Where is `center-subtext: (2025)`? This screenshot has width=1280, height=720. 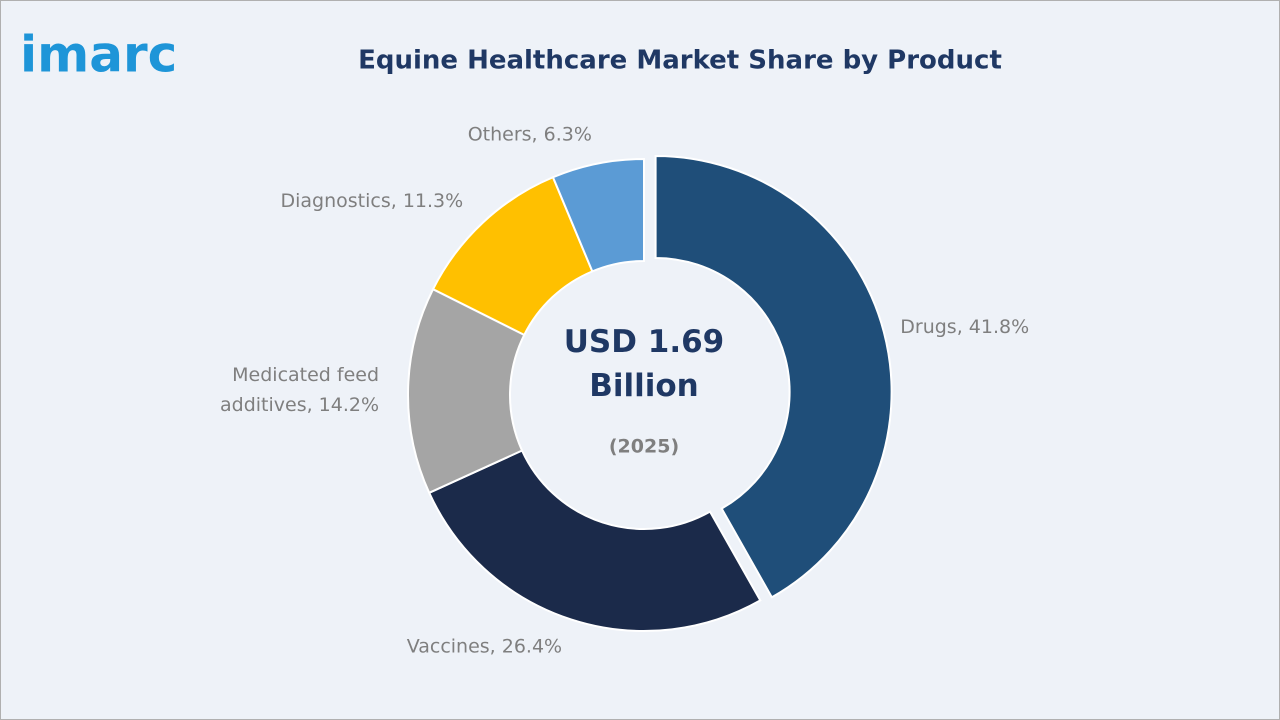 center-subtext: (2025) is located at coordinates (644, 447).